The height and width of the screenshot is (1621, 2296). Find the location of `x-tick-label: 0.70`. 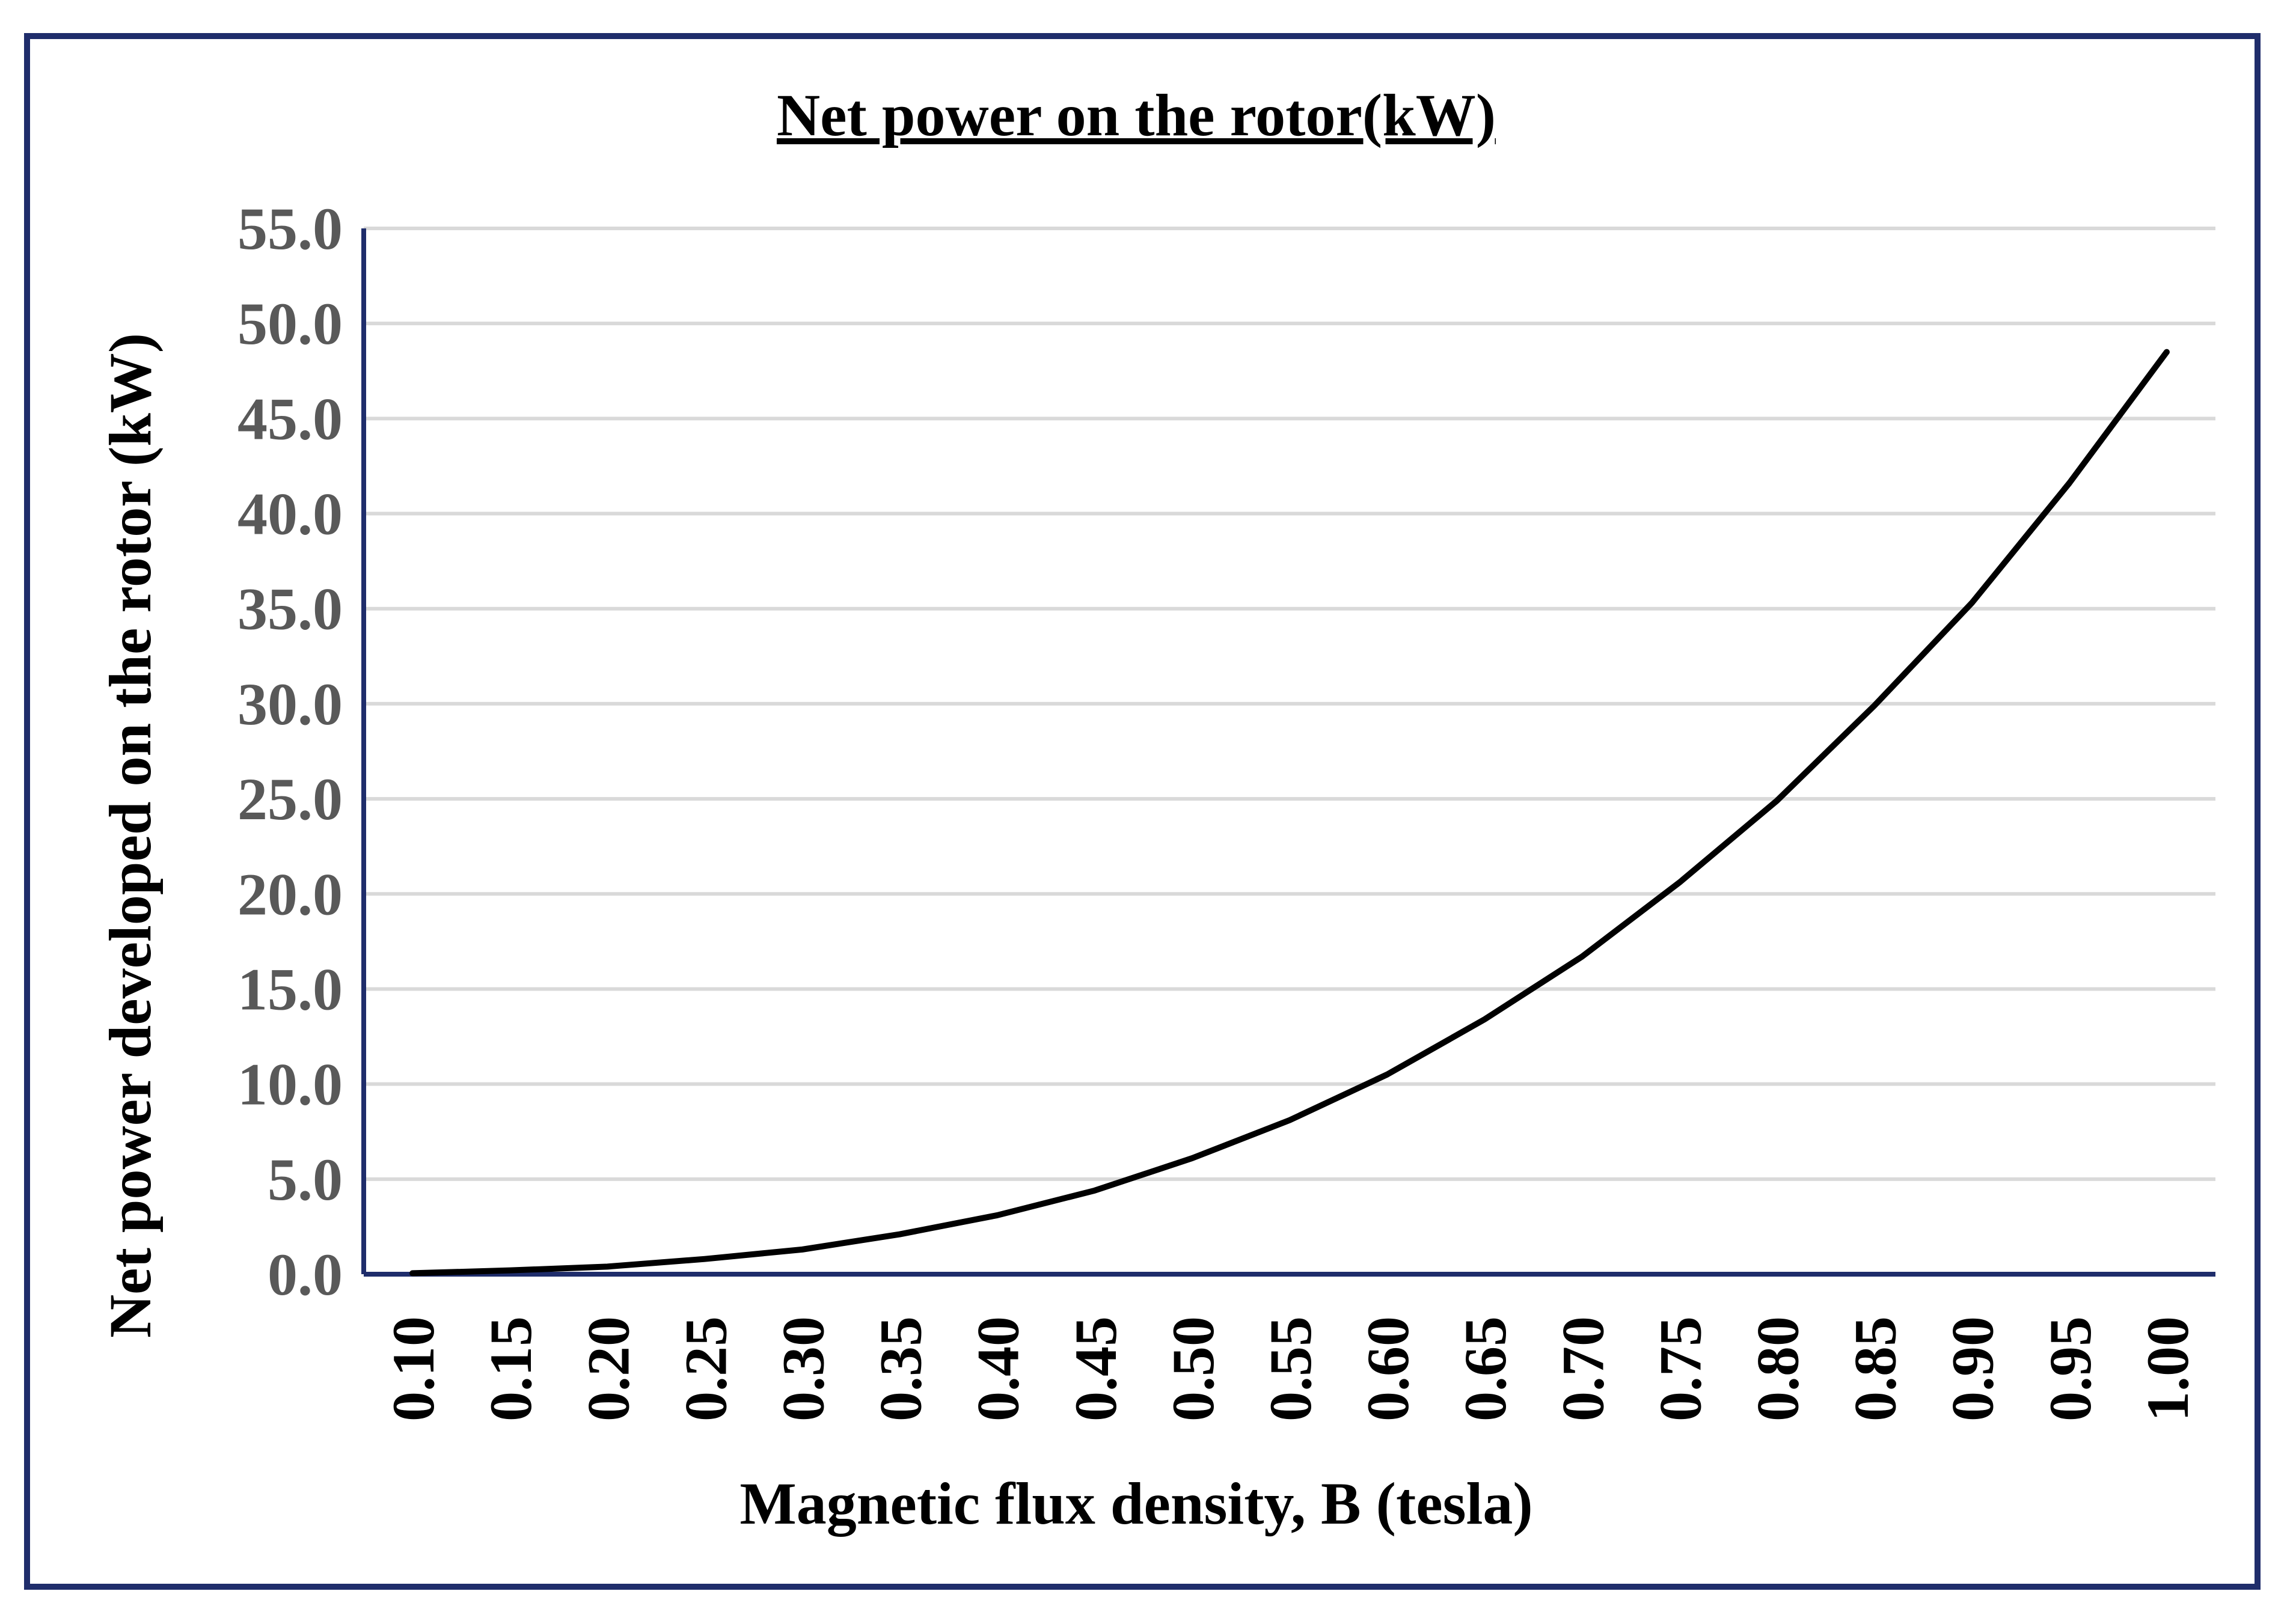

x-tick-label: 0.70 is located at coordinates (1582, 1368).